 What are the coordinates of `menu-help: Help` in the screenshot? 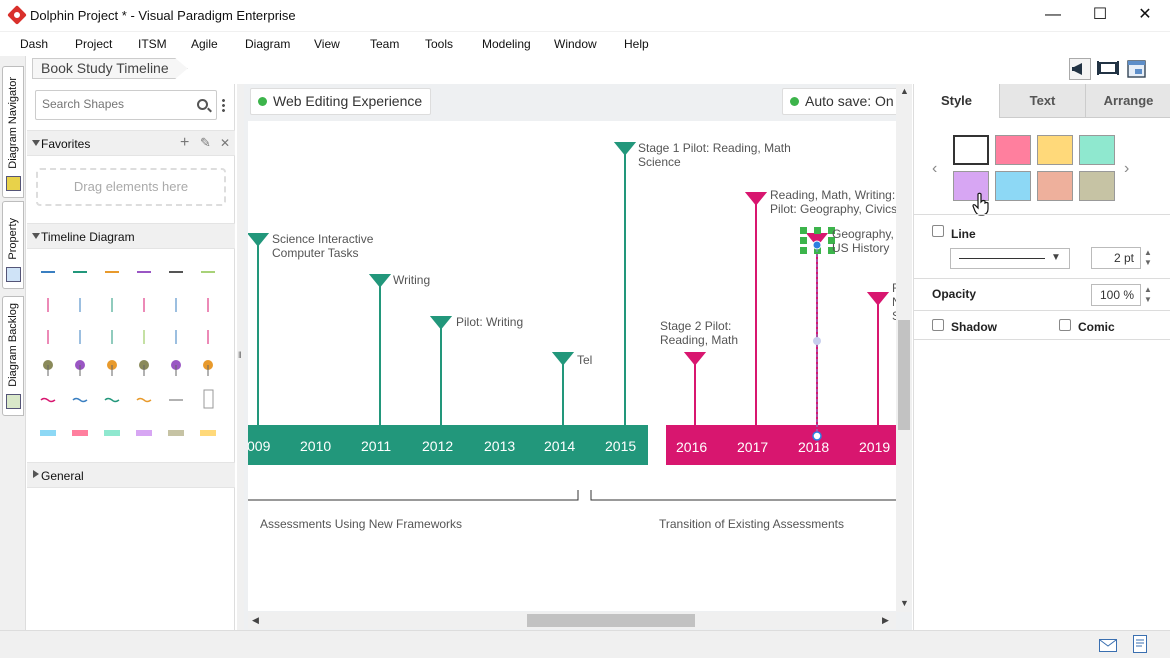 It's located at (636, 44).